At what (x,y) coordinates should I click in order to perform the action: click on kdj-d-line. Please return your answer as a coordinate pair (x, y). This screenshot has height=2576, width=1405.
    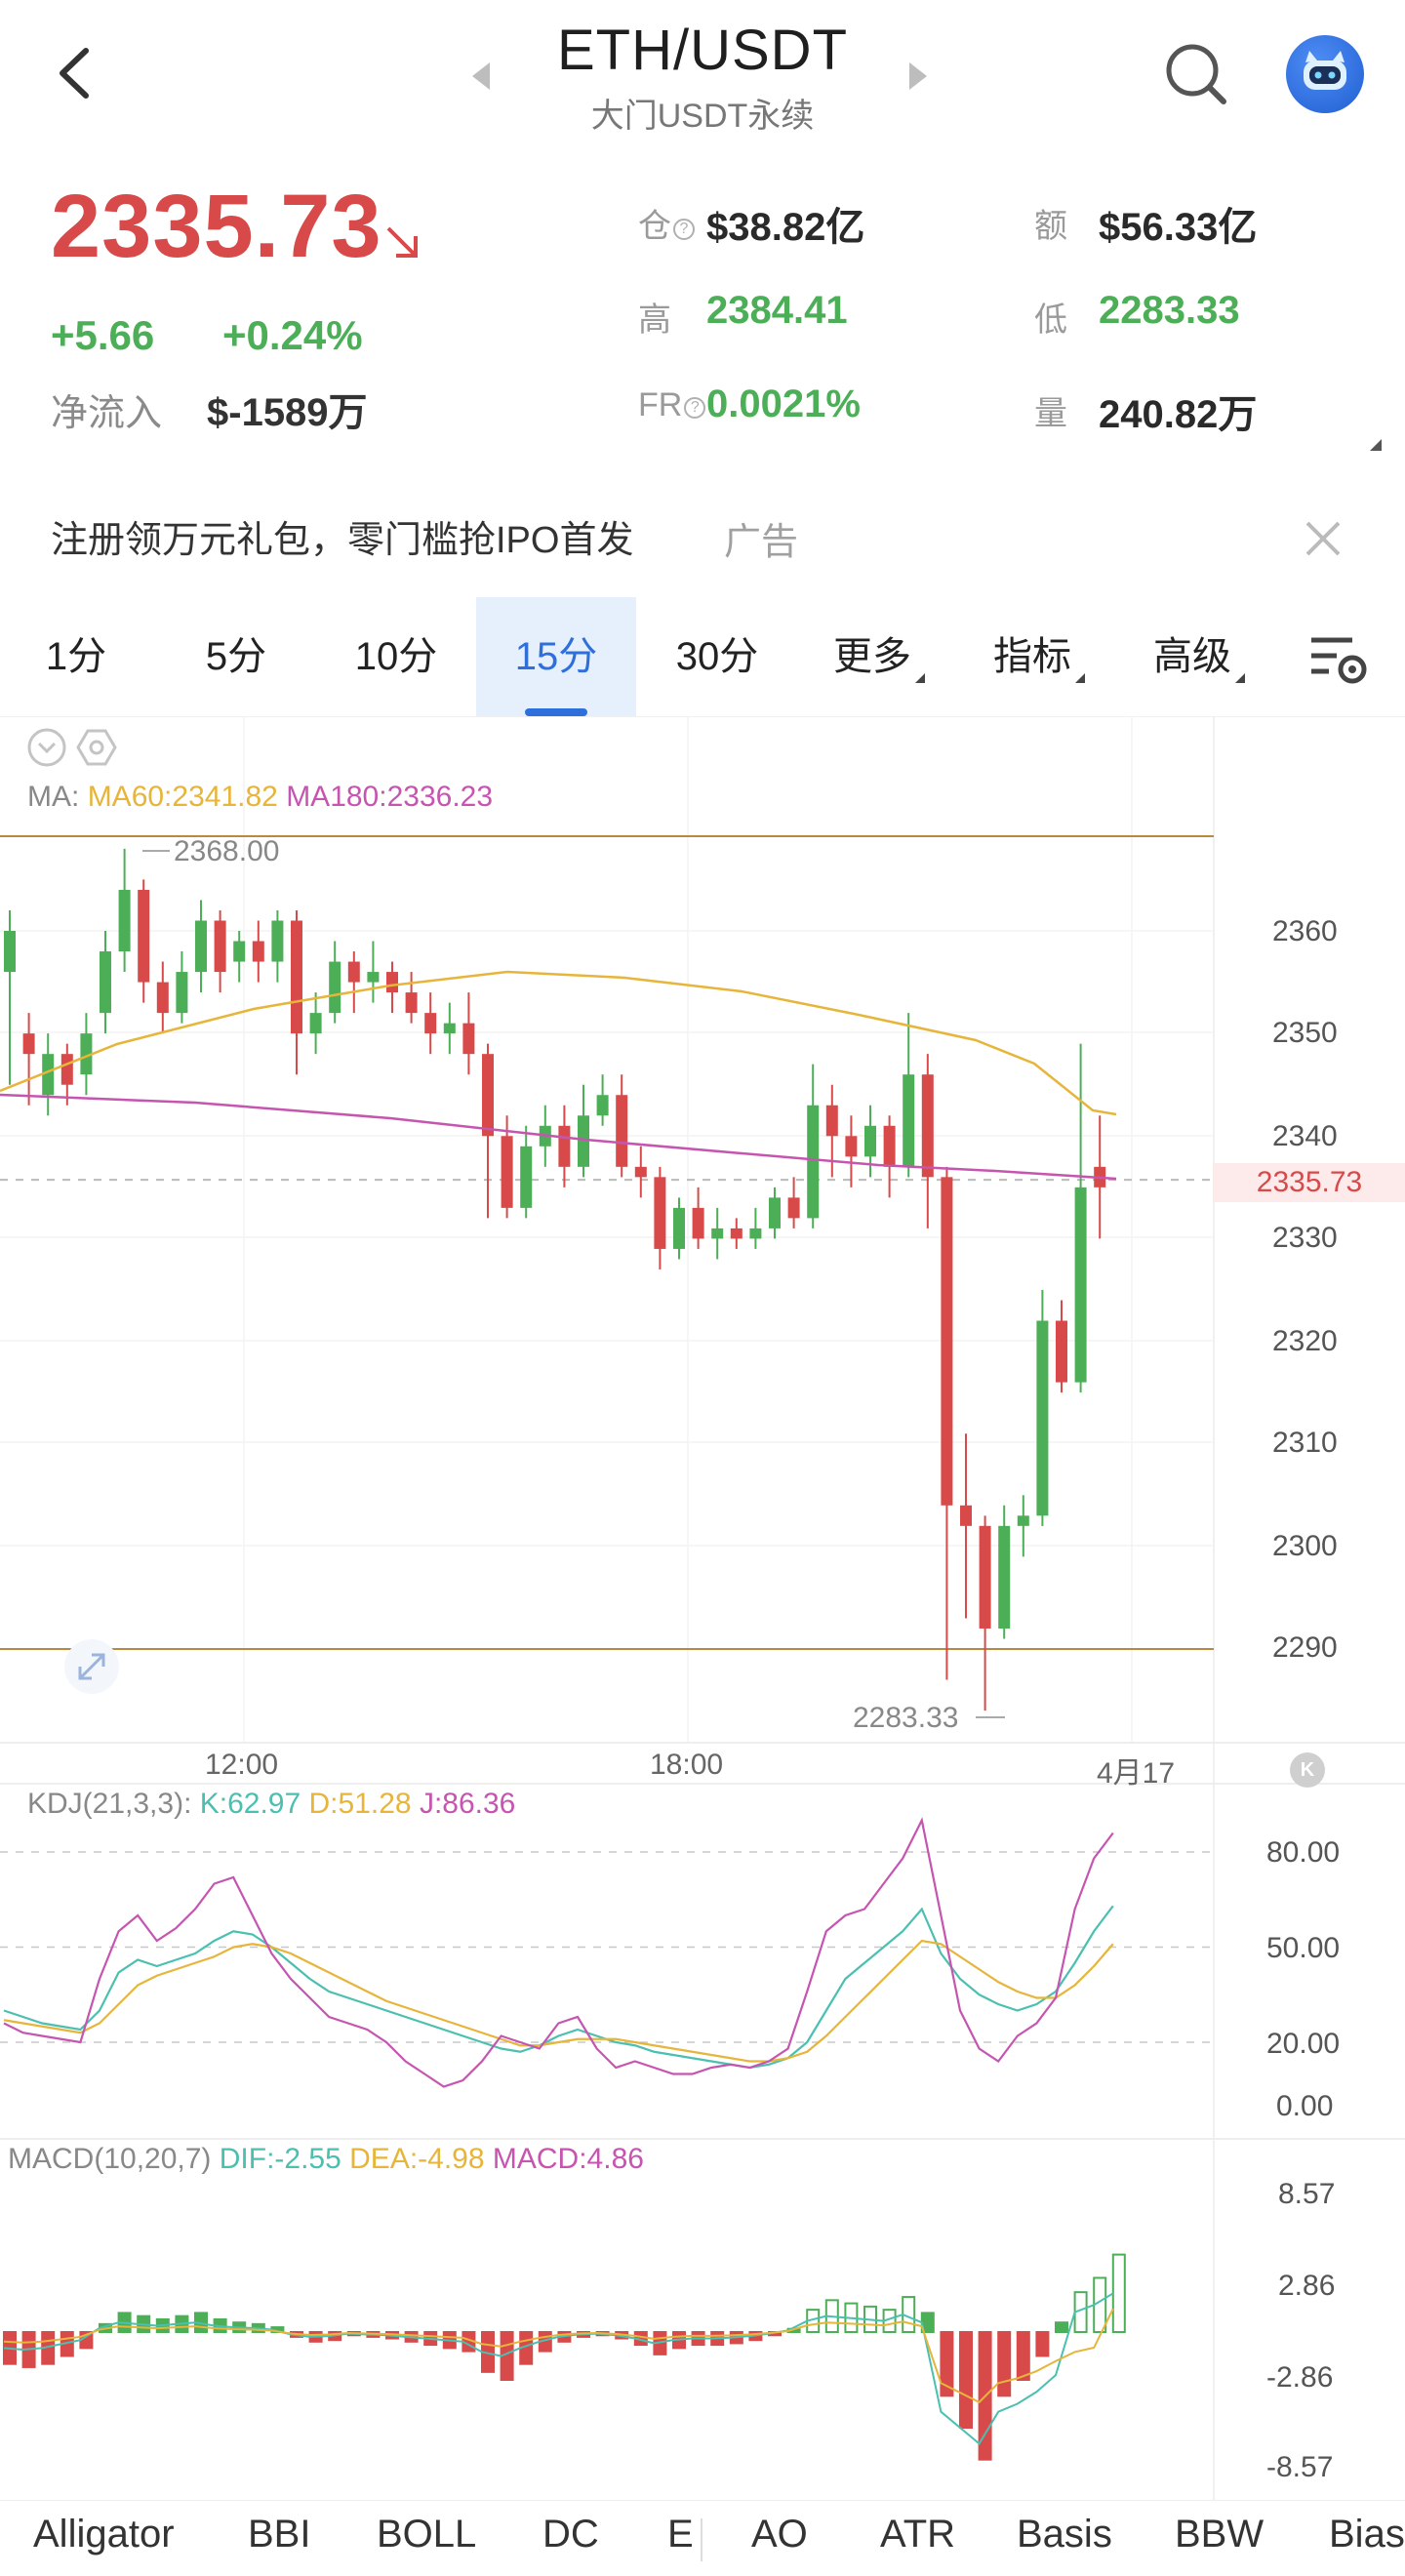
    Looking at the image, I should click on (558, 2001).